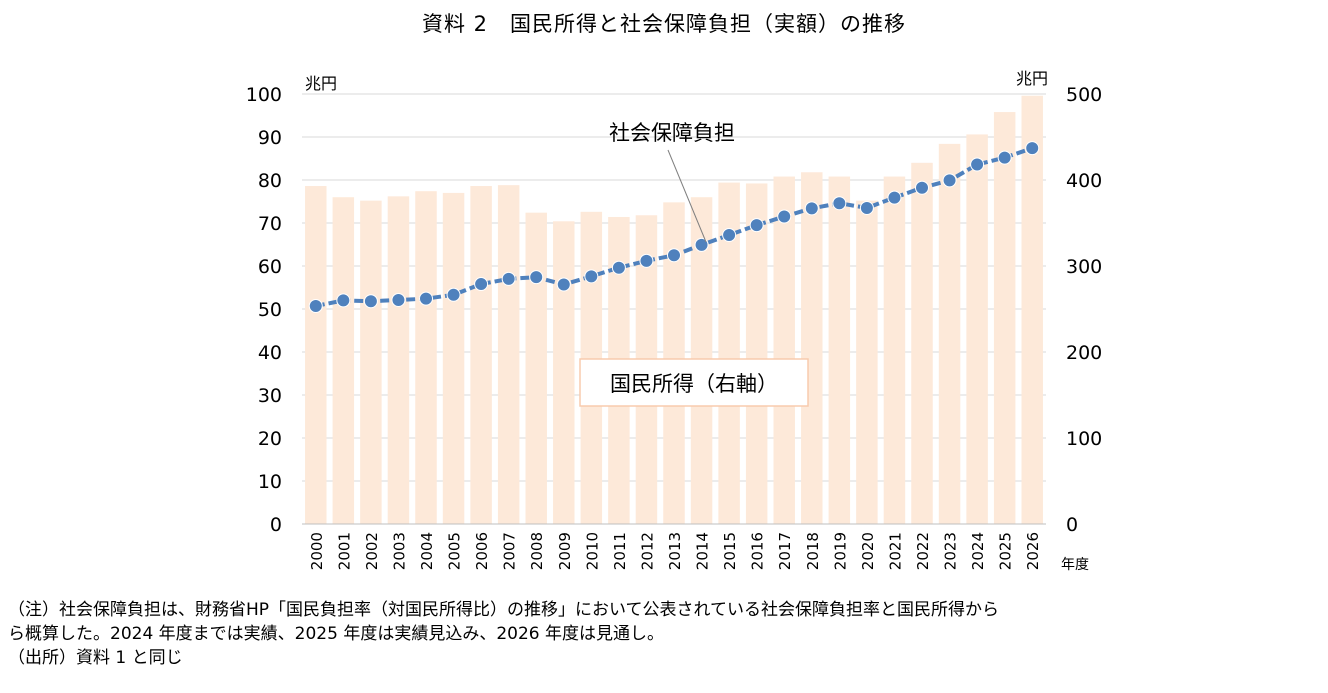 This screenshot has height=693, width=1328. What do you see at coordinates (270, 482) in the screenshot?
I see `y-left-tick-10: 10` at bounding box center [270, 482].